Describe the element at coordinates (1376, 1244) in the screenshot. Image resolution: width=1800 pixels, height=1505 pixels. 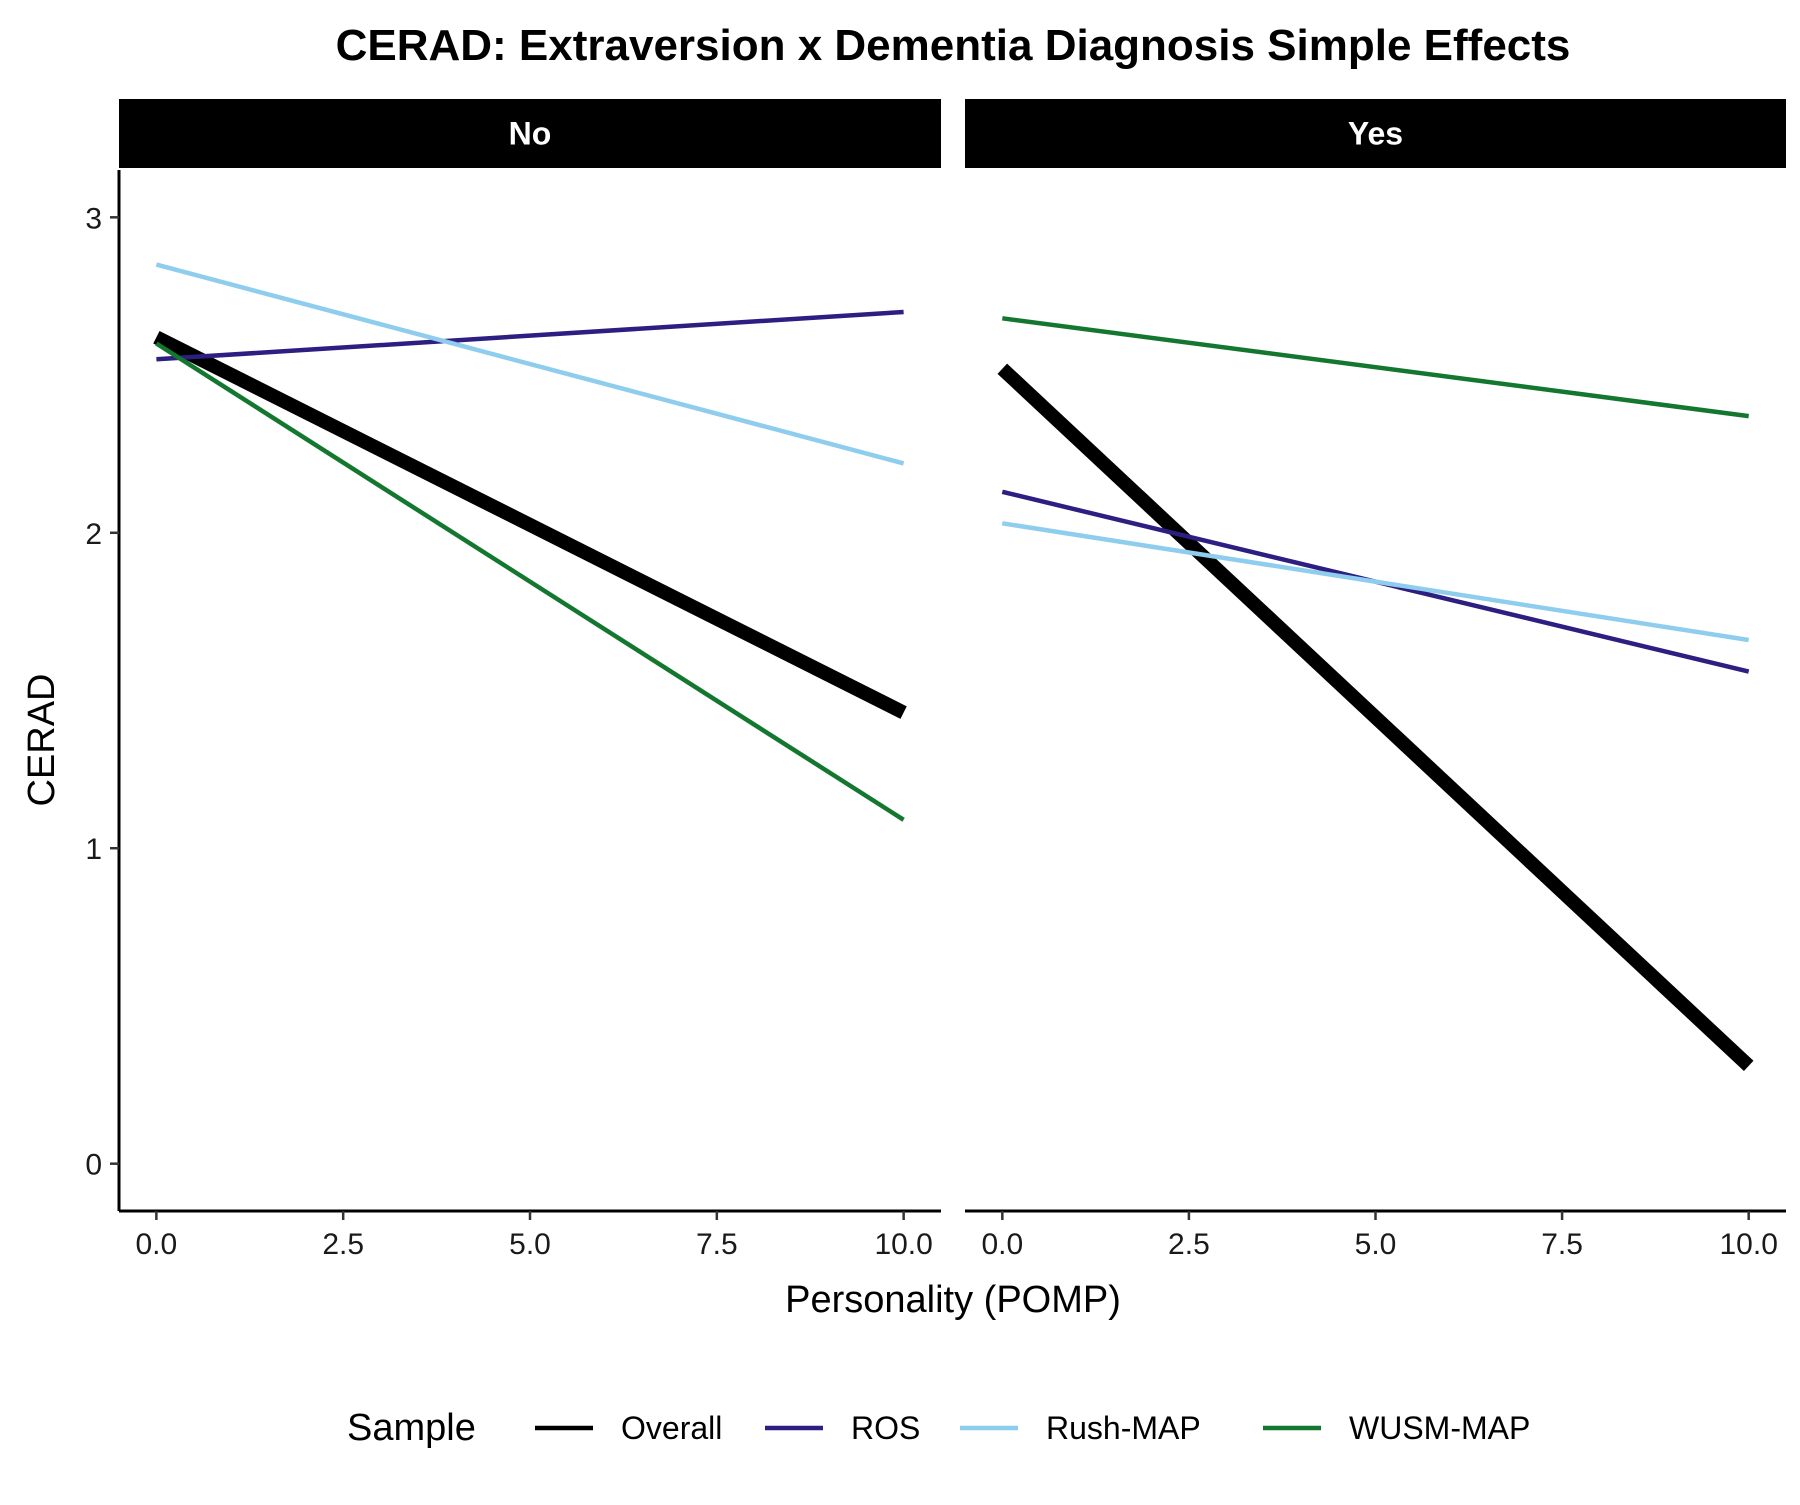
I see `x-tick-label-yes-2: 5.0` at that location.